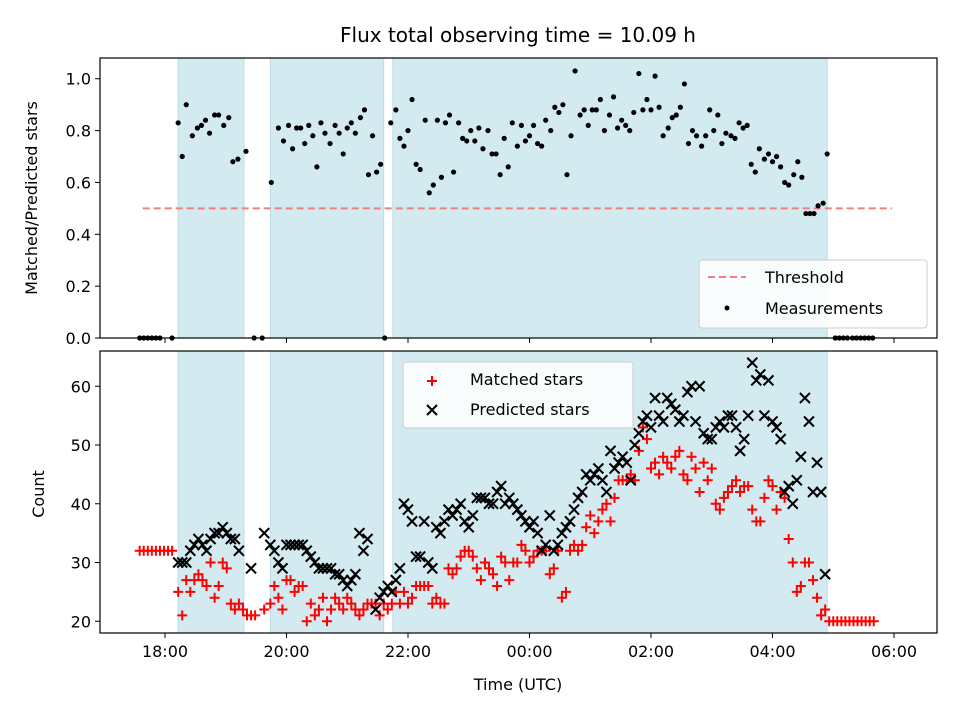 The image size is (960, 720). What do you see at coordinates (78, 234) in the screenshot?
I see `top-y-tick-label-2: 0.4` at bounding box center [78, 234].